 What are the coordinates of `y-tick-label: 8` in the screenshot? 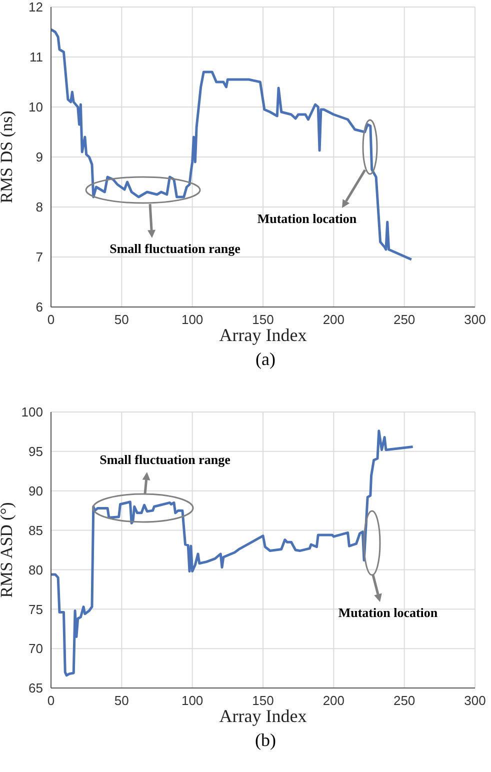 It's located at (39, 207).